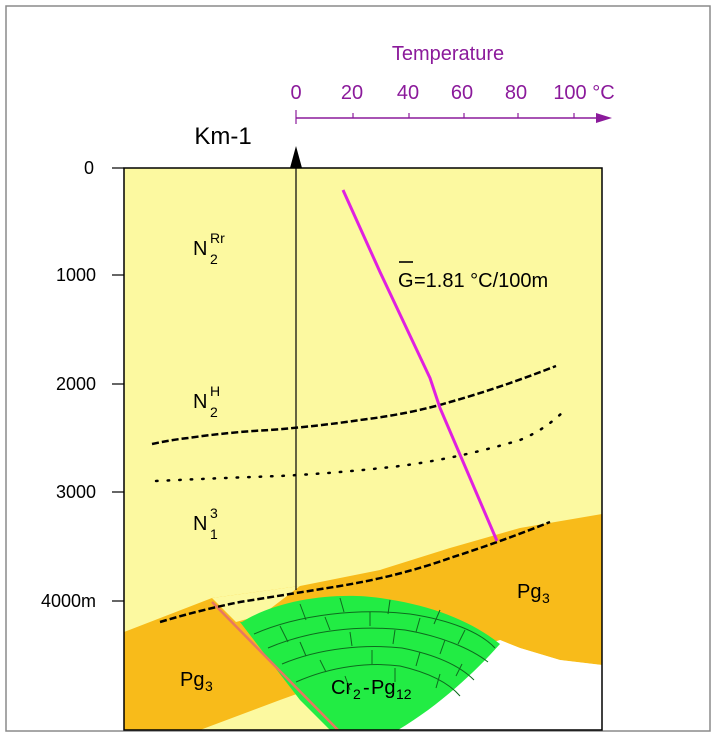 The width and height of the screenshot is (716, 742). Describe the element at coordinates (529, 592) in the screenshot. I see `unit-pg3-right-base: Pg` at that location.